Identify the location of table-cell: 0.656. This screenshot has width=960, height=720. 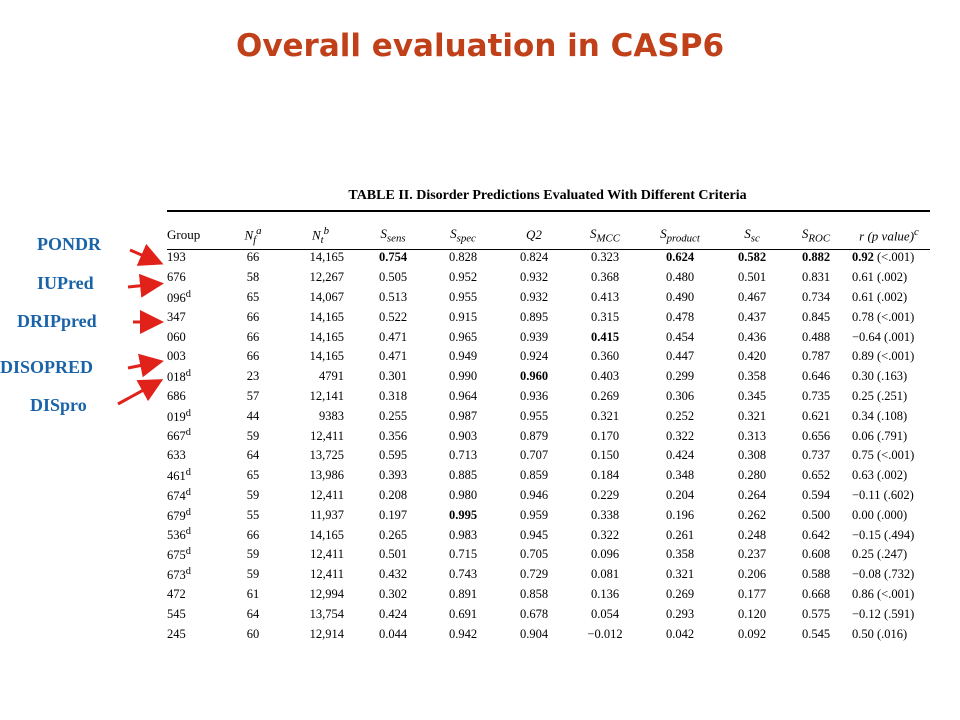
(816, 435).